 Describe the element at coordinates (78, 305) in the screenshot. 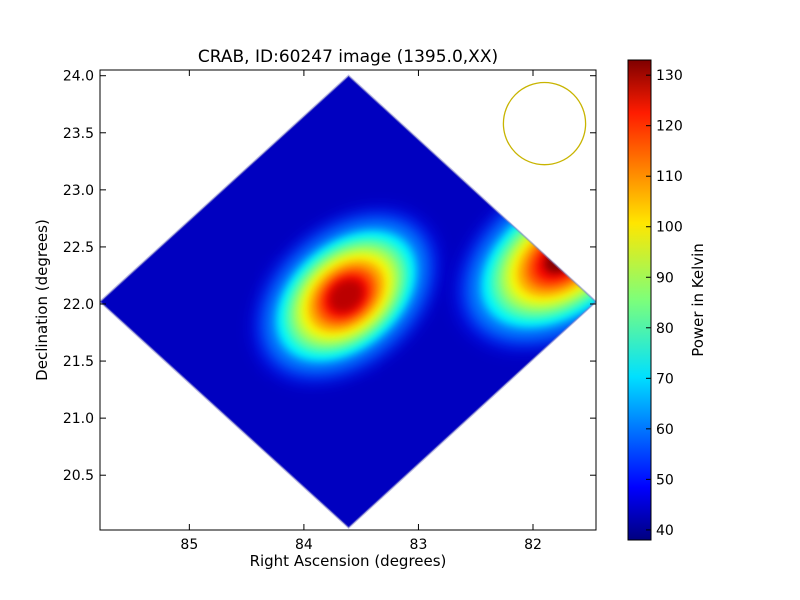

I see `y-tick-label: 22.0` at that location.